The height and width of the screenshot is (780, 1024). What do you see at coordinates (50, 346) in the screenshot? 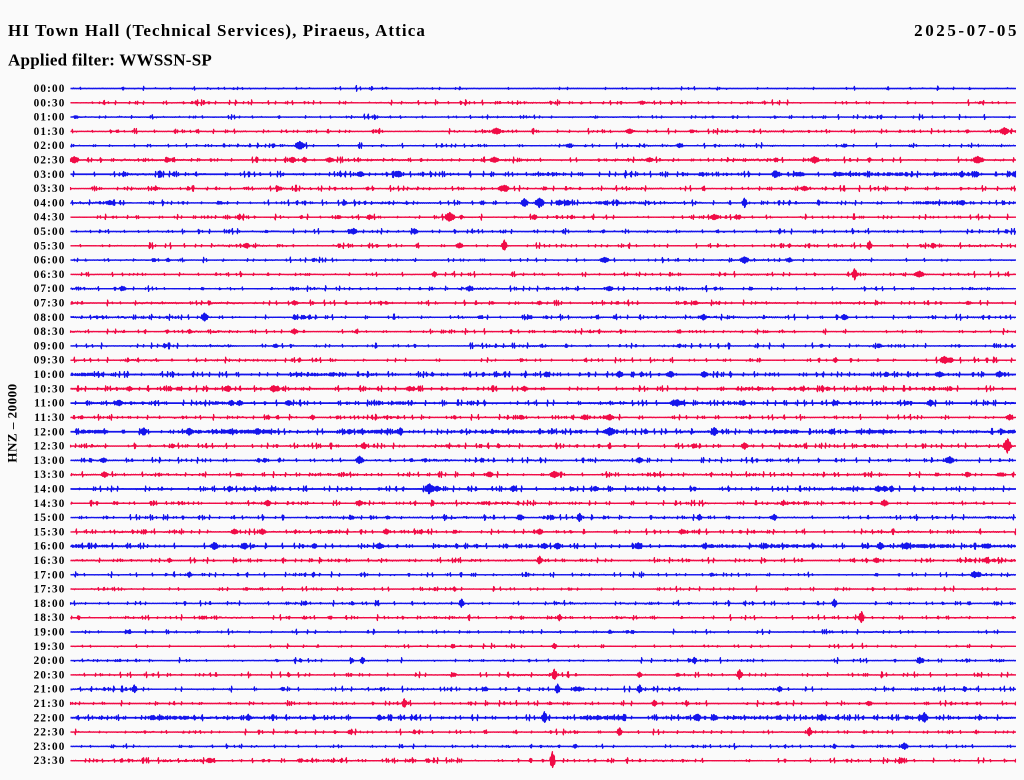
I see `svg-text: 09:00` at bounding box center [50, 346].